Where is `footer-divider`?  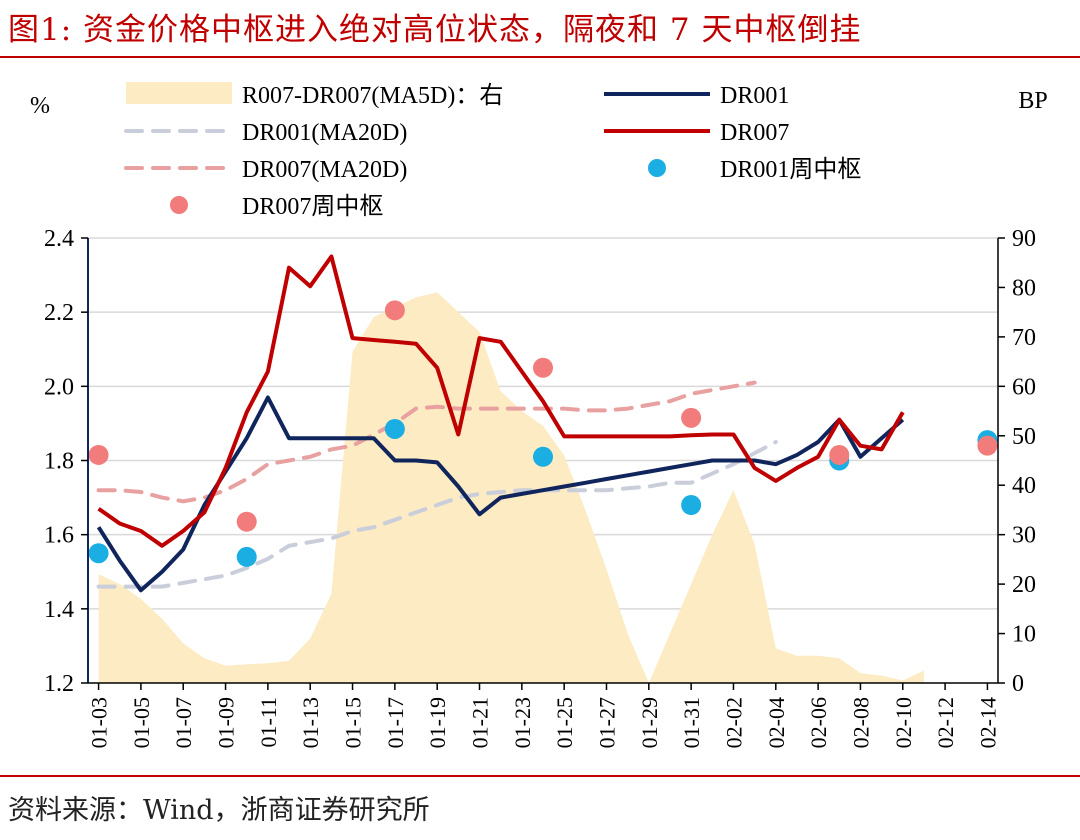
footer-divider is located at coordinates (540, 776).